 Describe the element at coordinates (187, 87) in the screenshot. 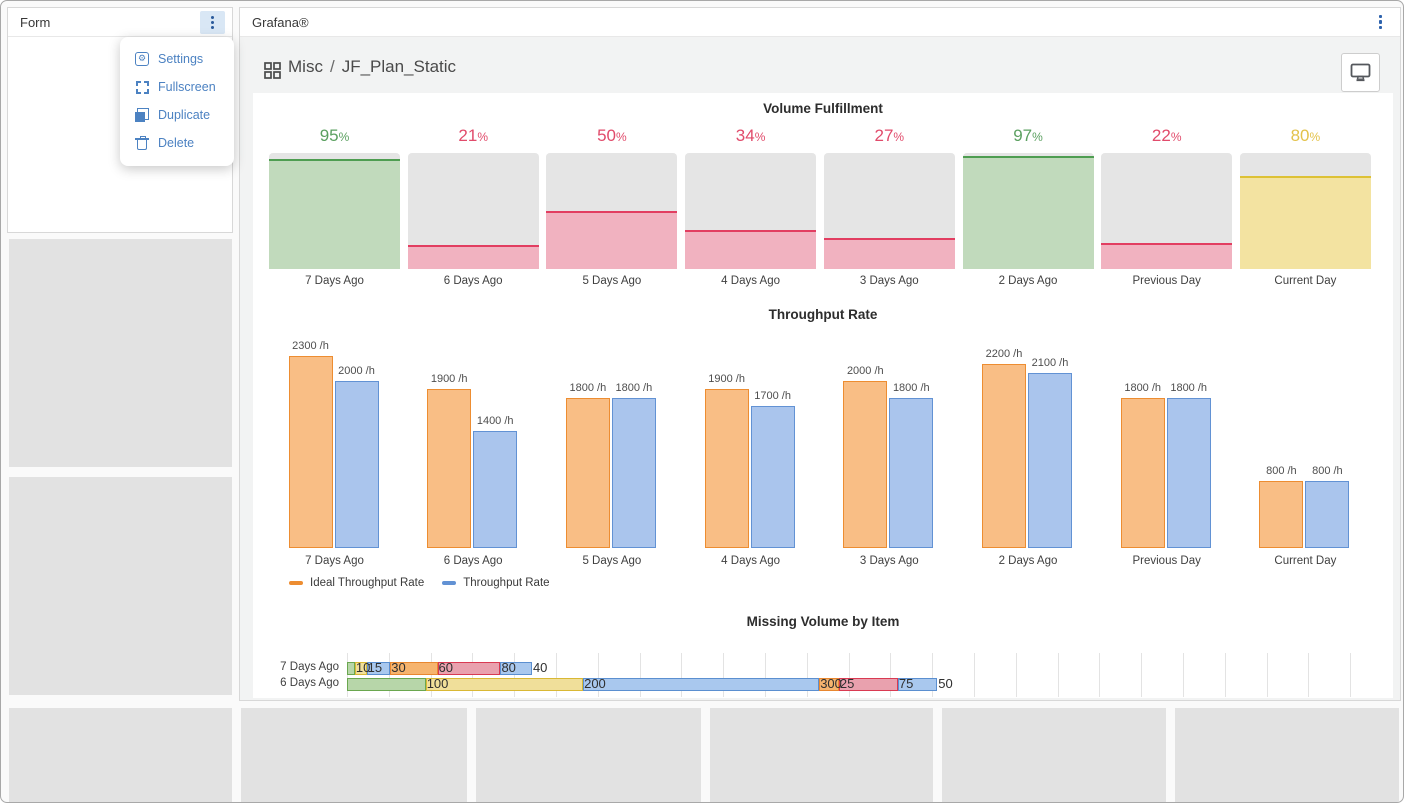

I see `menu-item-label: Fullscreen` at that location.